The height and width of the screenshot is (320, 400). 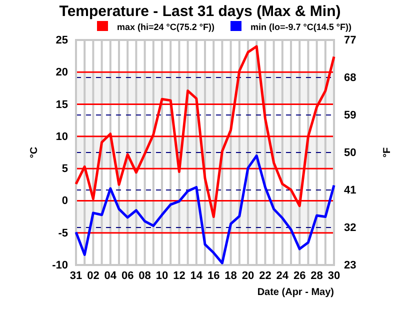 What do you see at coordinates (62, 72) in the screenshot?
I see `y-tick-label: 20` at bounding box center [62, 72].